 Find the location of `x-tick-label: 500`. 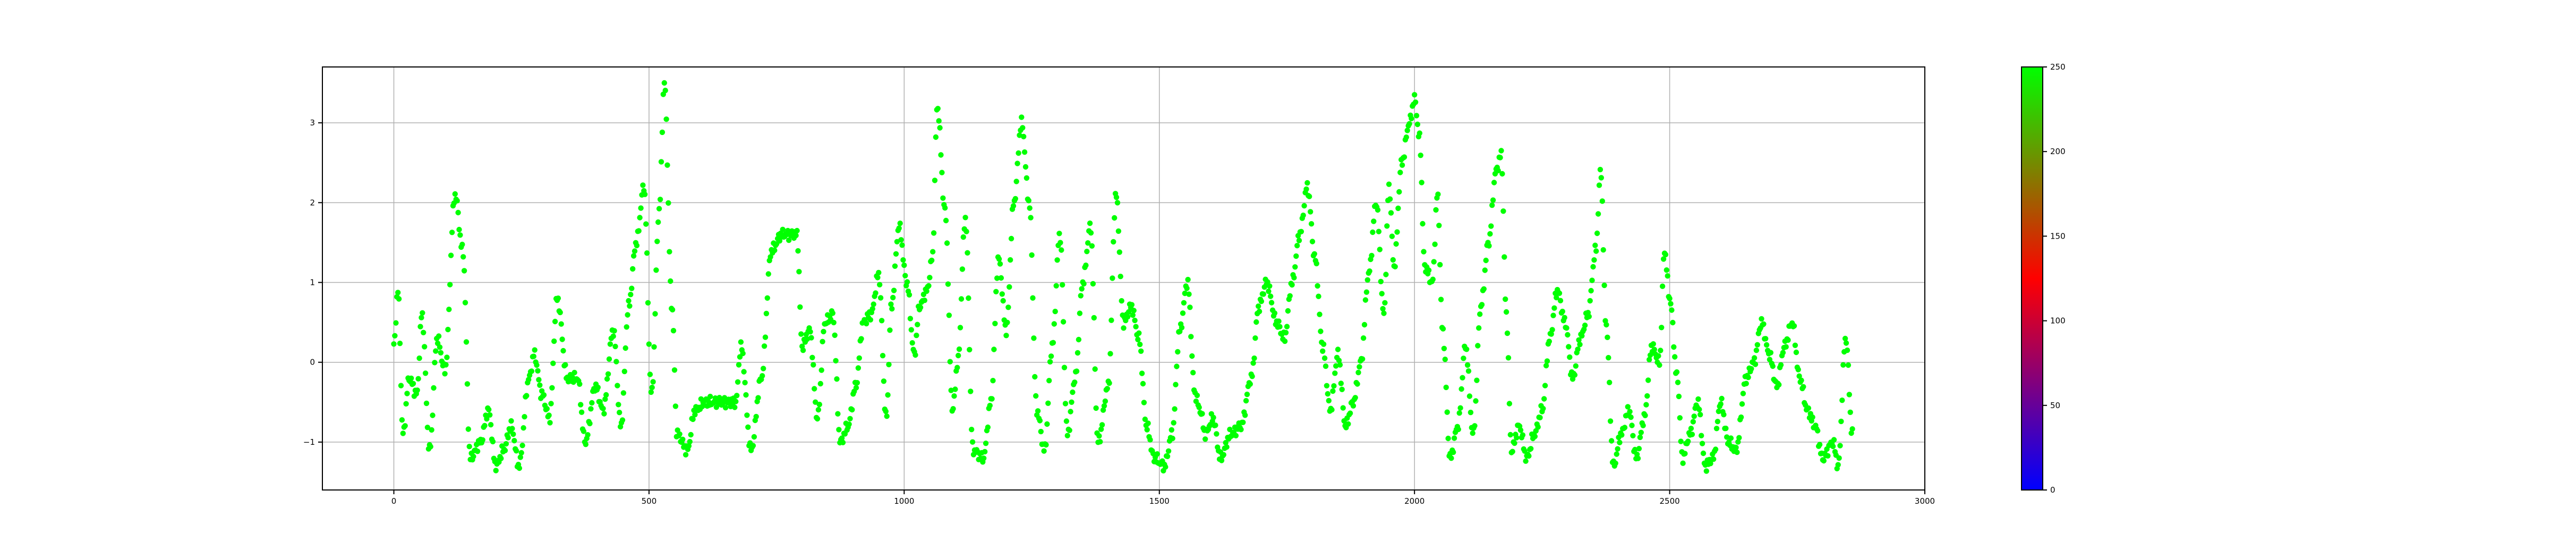

x-tick-label: 500 is located at coordinates (650, 501).